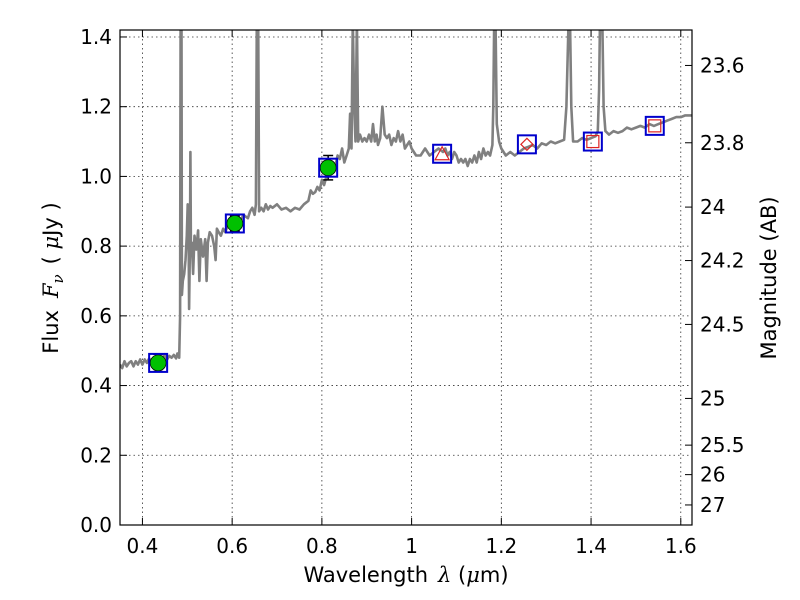 This screenshot has height=600, width=800. I want to click on mag-tick-label: 23.8, so click(722, 143).